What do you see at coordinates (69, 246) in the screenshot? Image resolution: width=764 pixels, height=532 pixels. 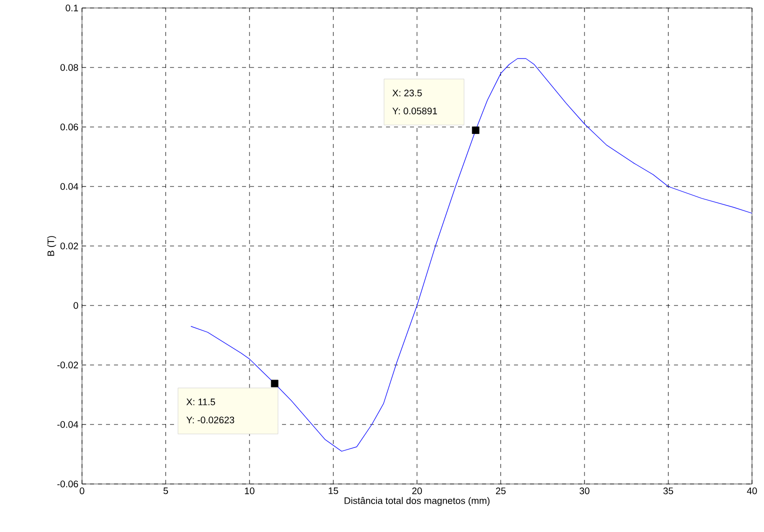 I see `y-tick-label: 0.02` at bounding box center [69, 246].